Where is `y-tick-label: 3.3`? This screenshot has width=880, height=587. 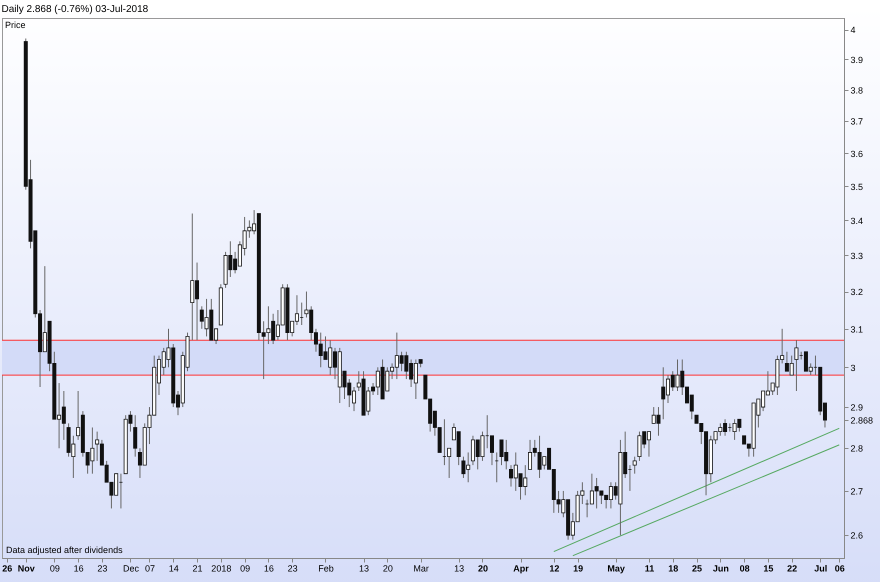 y-tick-label: 3.3 is located at coordinates (857, 255).